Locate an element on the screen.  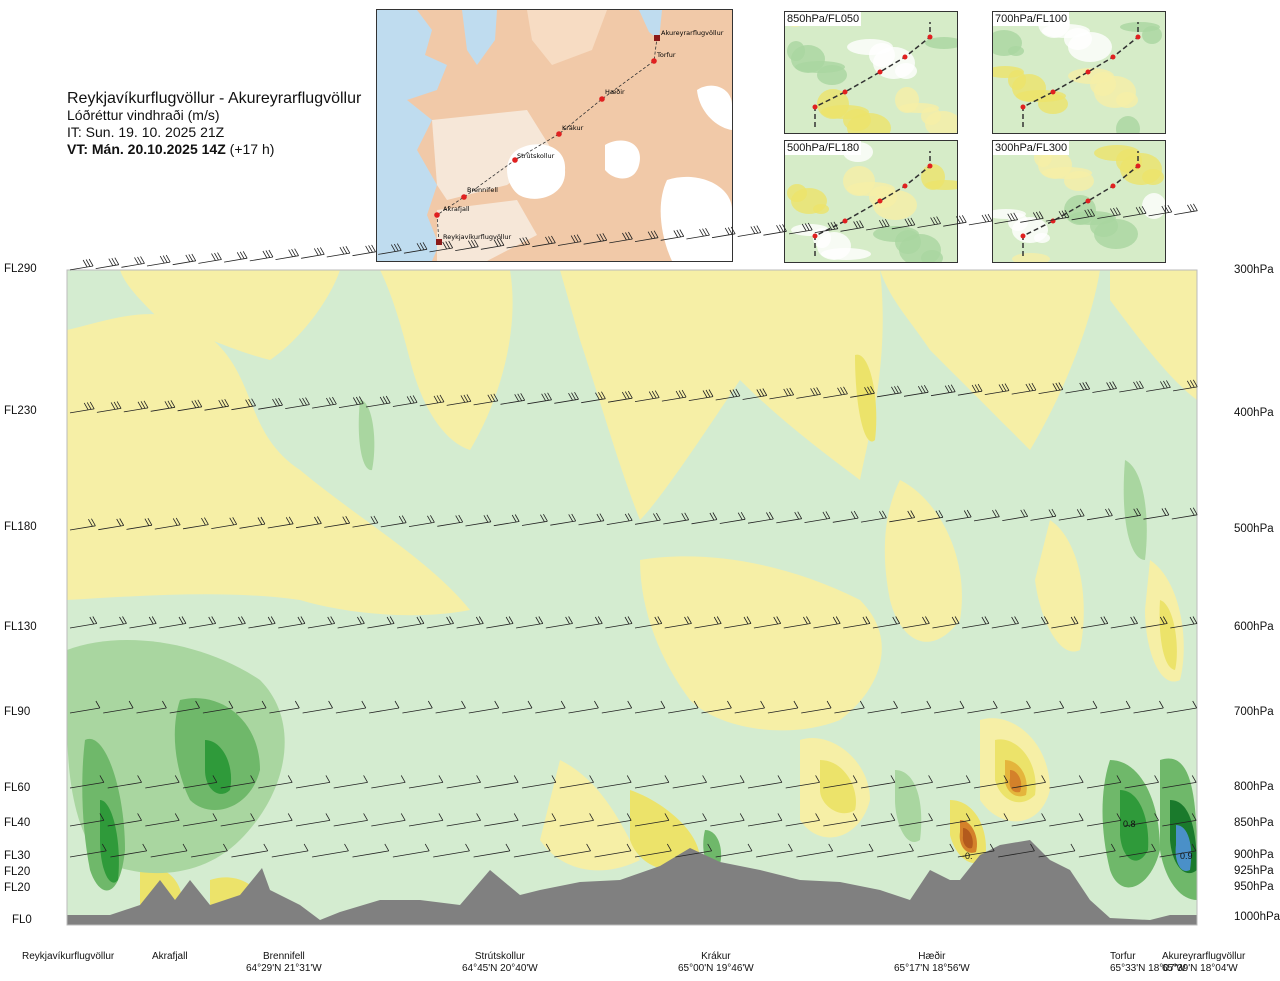
location-akureyri: Akureyrarflugvöllur 65°39'N 18°04'W is located at coordinates (1203, 963).